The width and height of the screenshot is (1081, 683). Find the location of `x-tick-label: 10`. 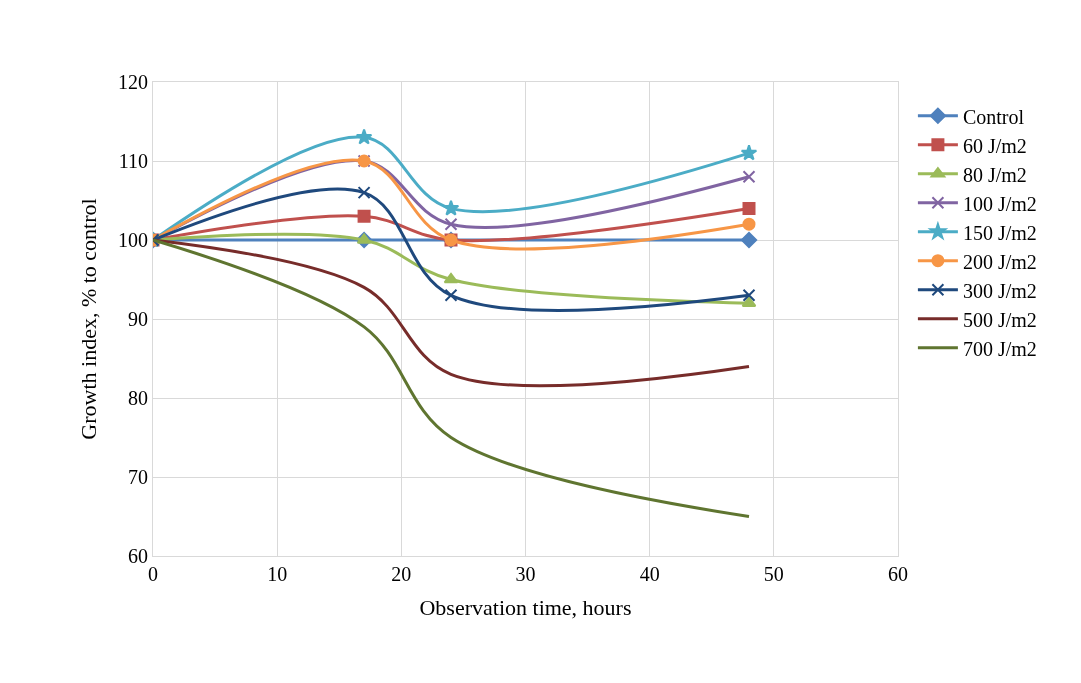

x-tick-label: 10 is located at coordinates (277, 574).